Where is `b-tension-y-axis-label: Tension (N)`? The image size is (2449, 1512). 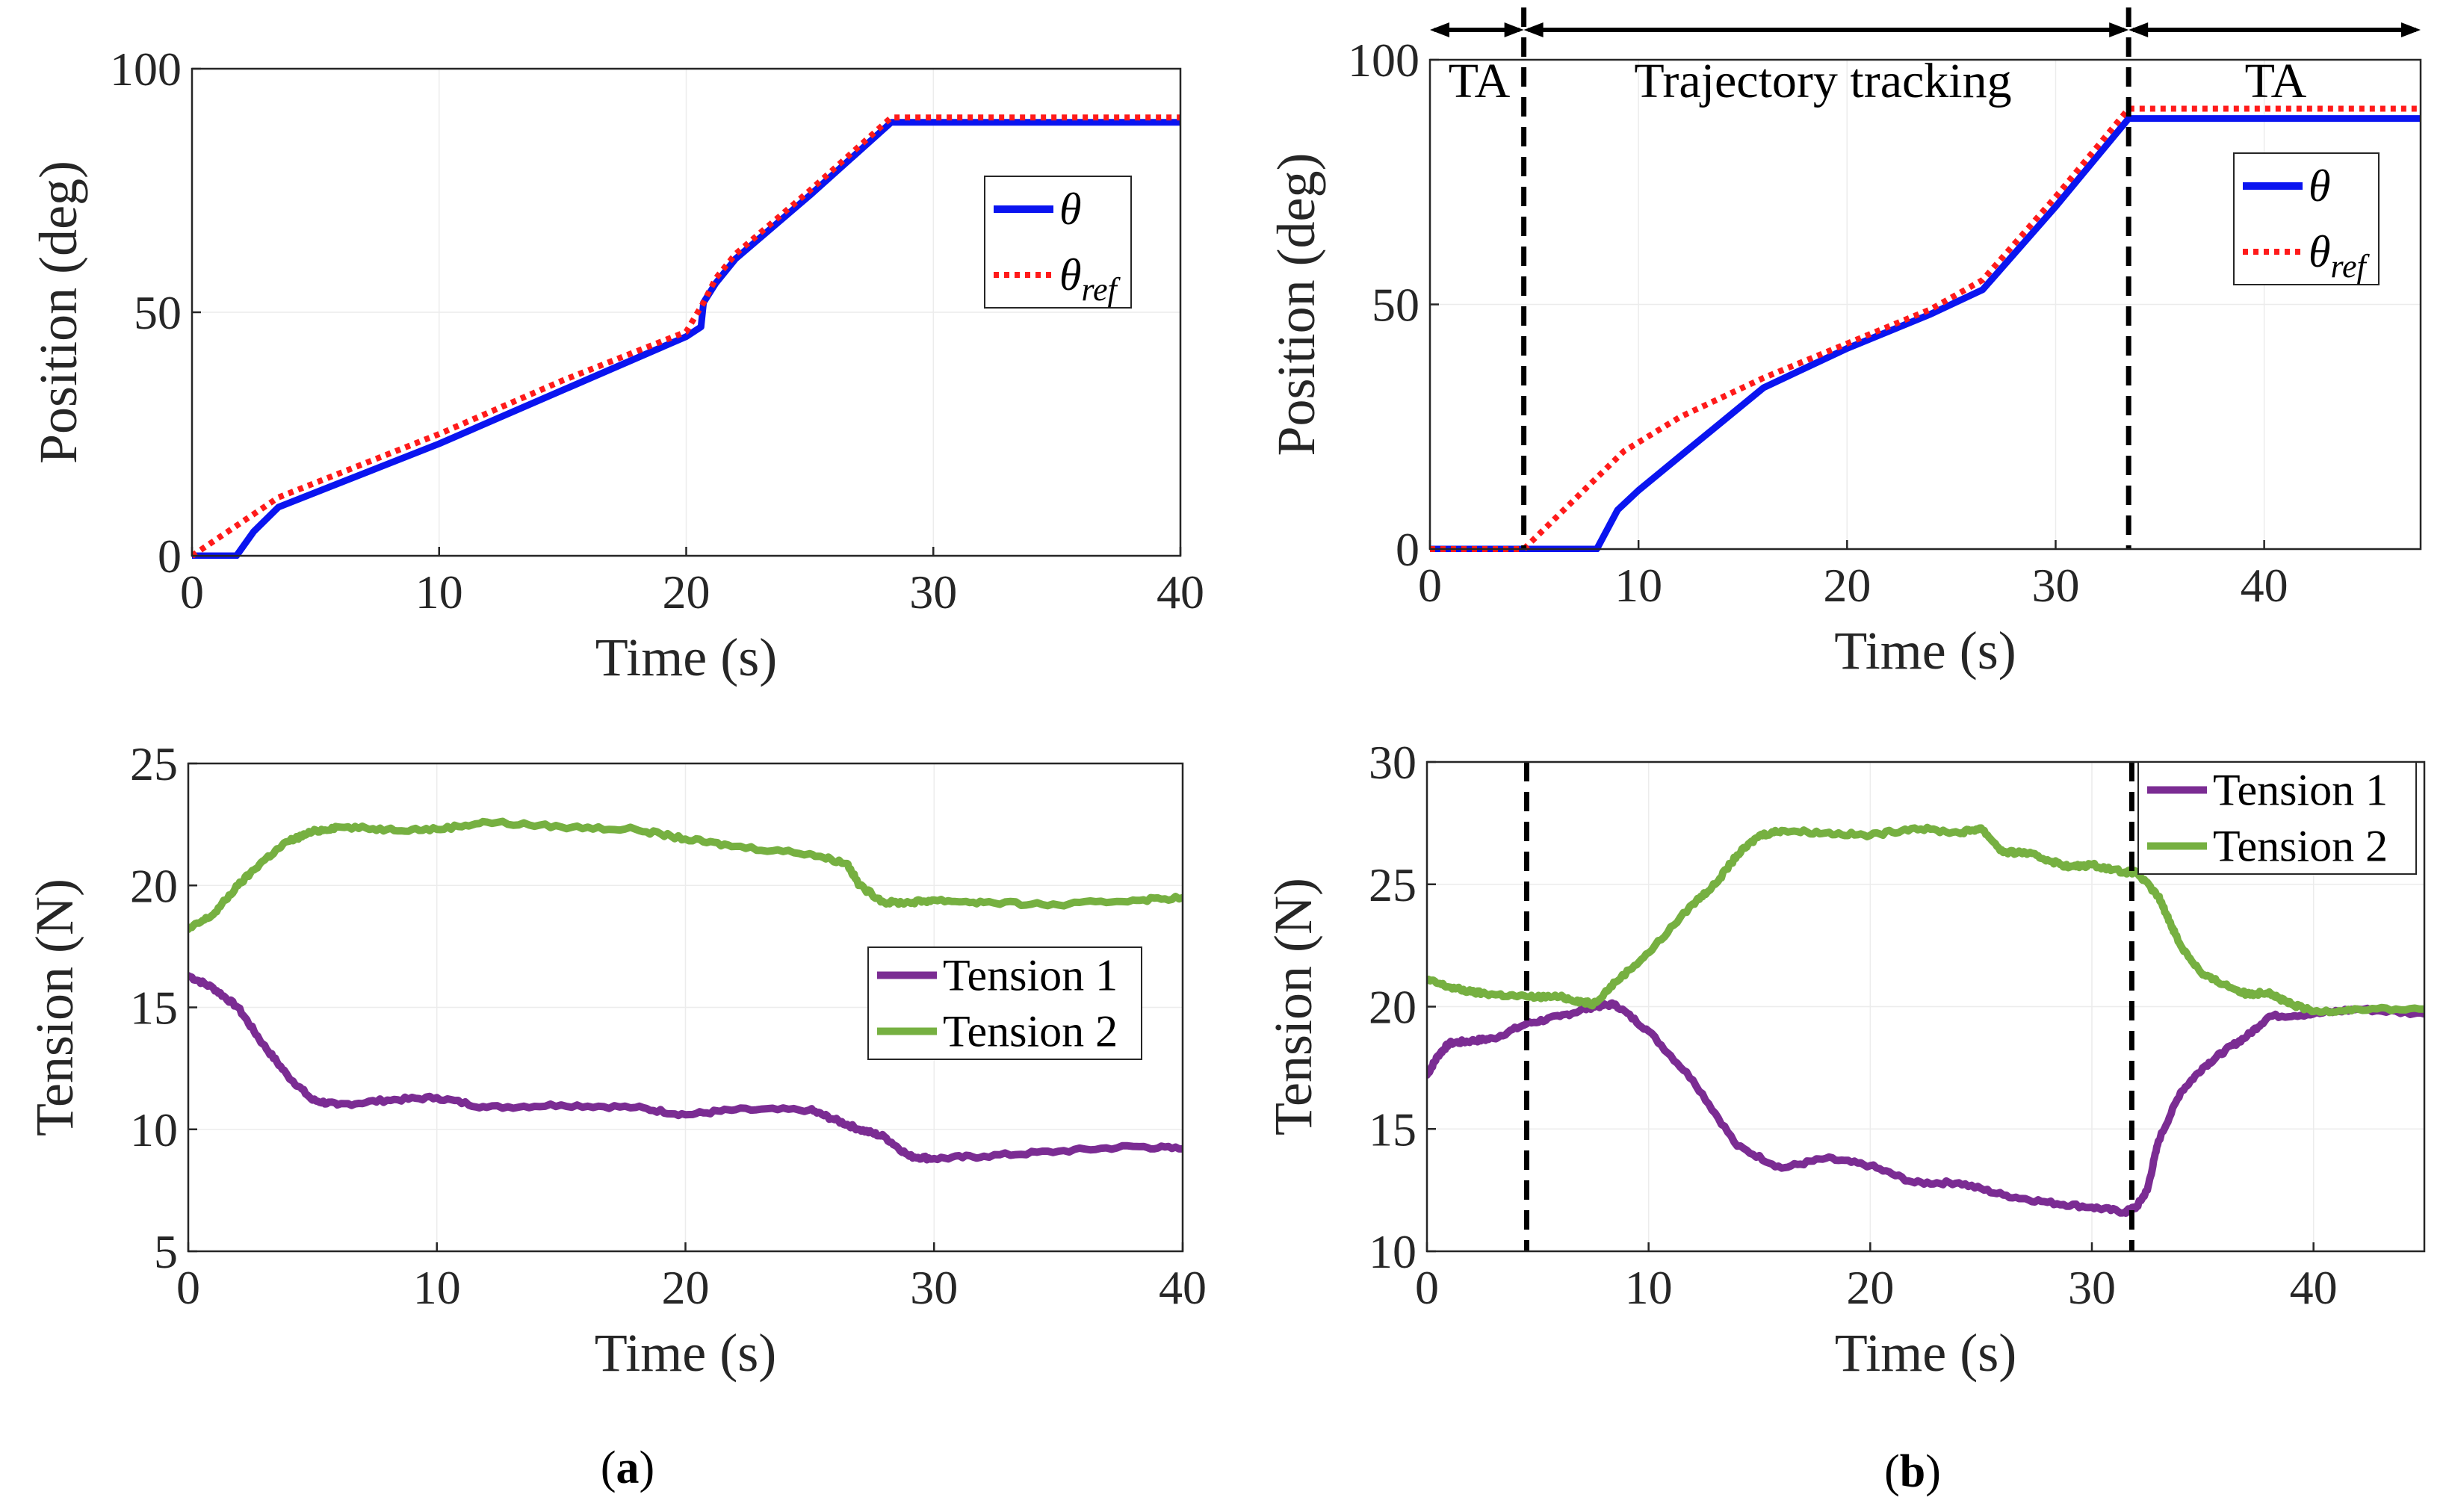 b-tension-y-axis-label: Tension (N) is located at coordinates (1293, 1006).